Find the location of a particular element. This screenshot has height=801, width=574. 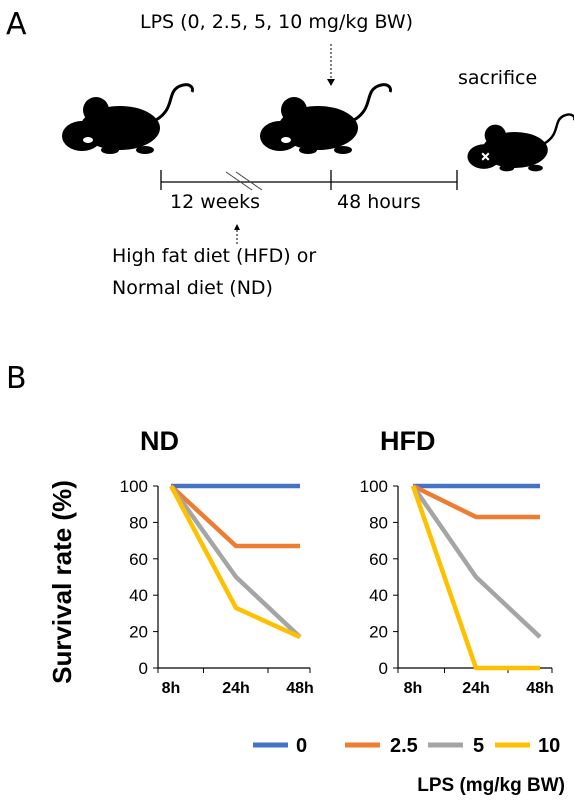

mouse-lps-icon is located at coordinates (325, 119).